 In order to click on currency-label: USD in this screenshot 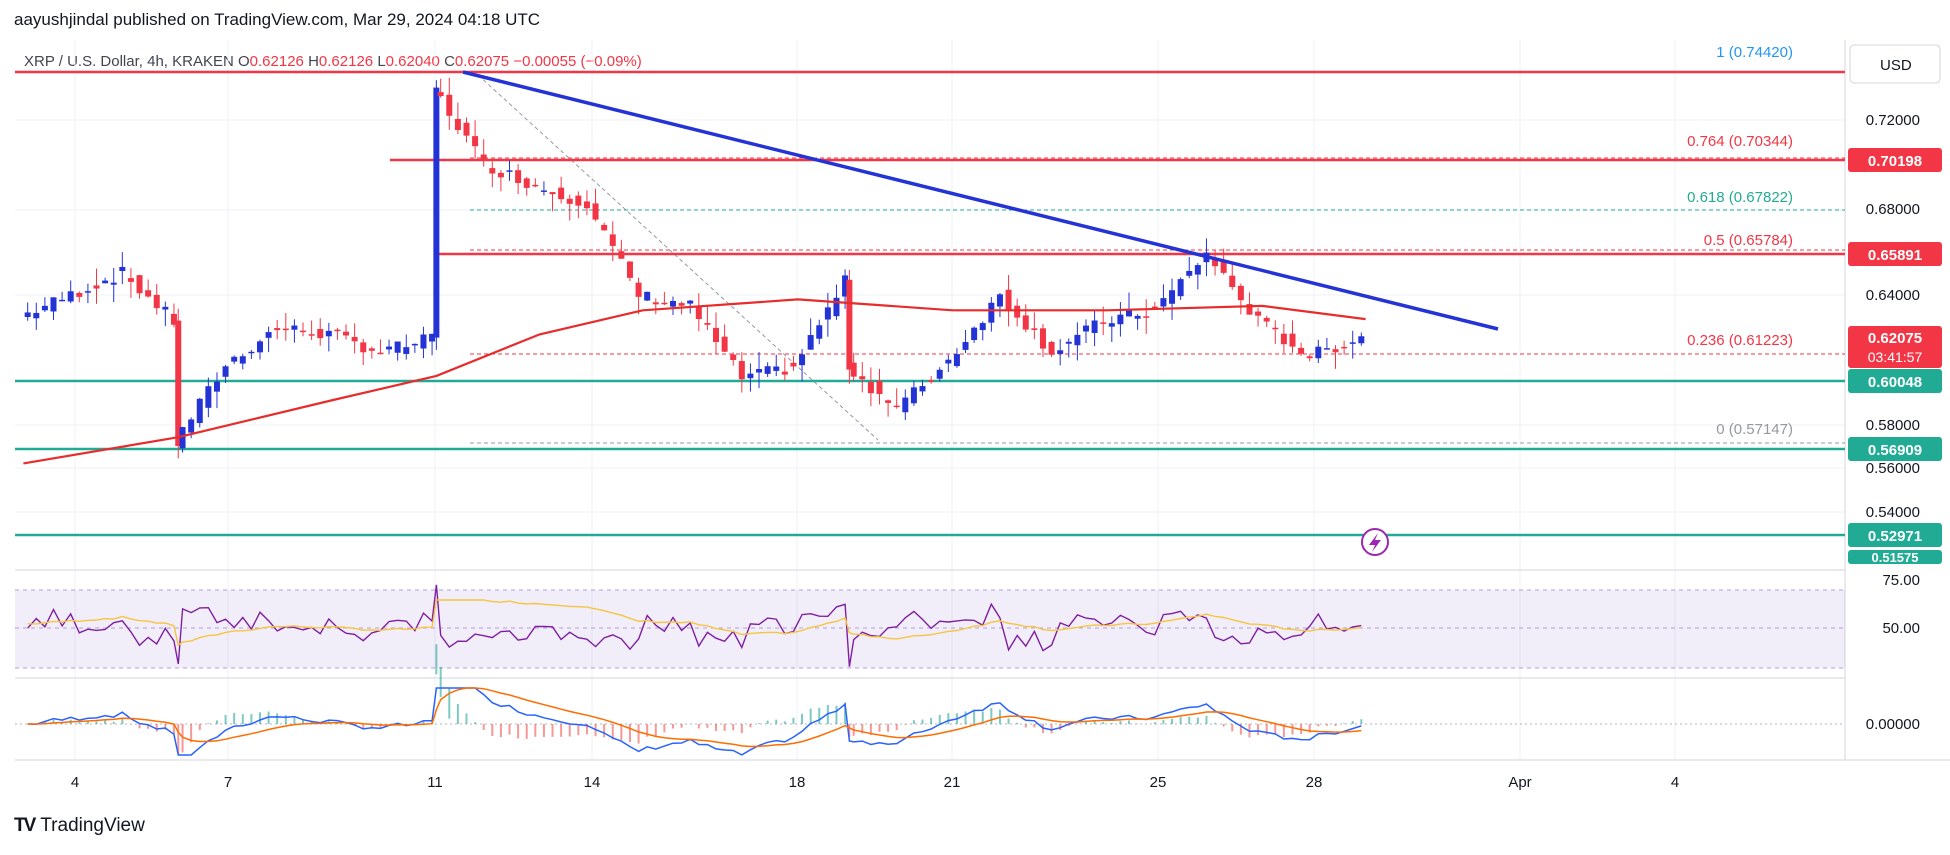, I will do `click(1896, 65)`.